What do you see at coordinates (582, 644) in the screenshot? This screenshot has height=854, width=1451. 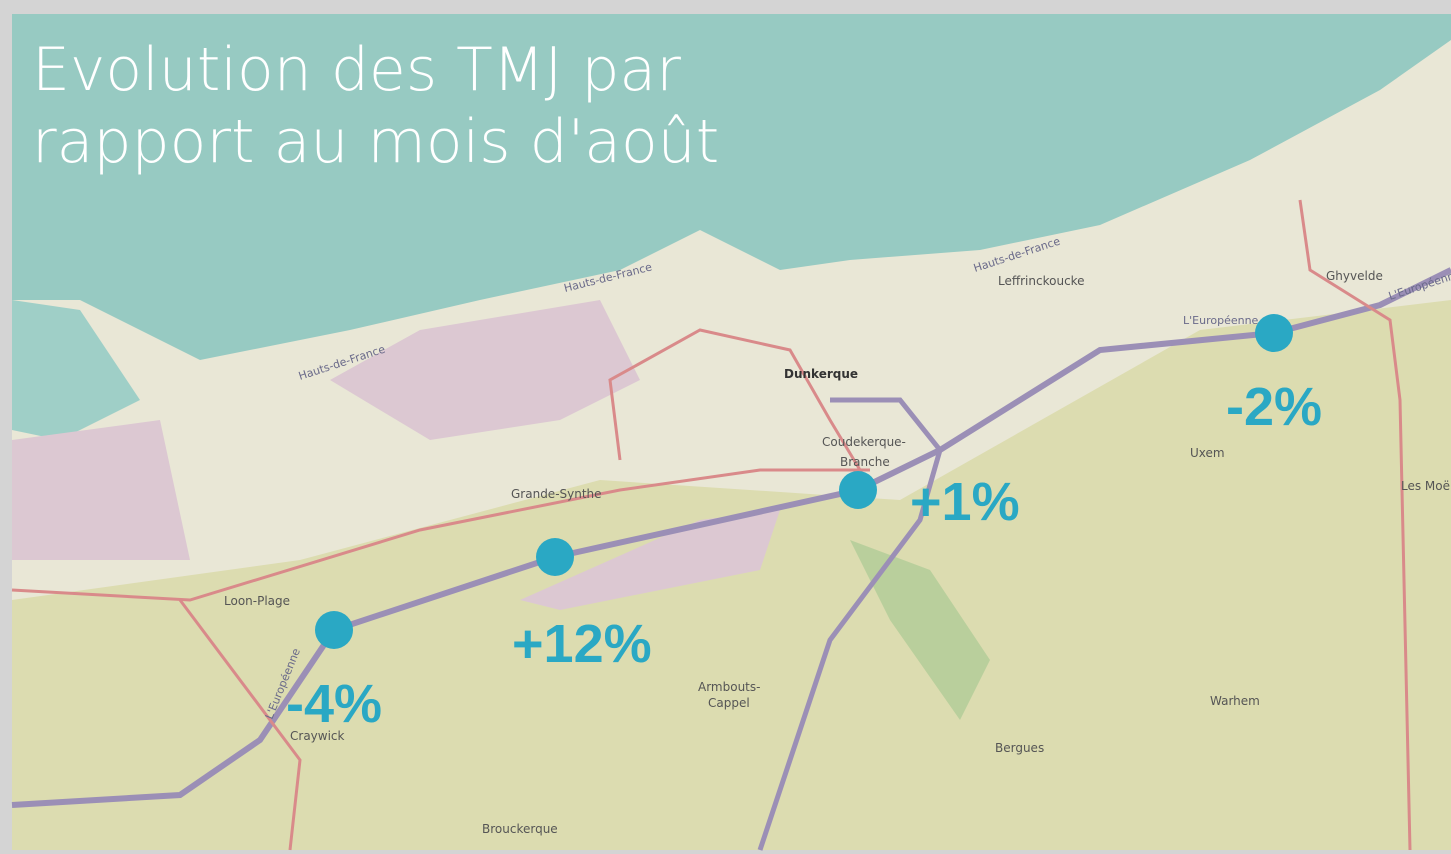 I see `marker-label: +12%` at bounding box center [582, 644].